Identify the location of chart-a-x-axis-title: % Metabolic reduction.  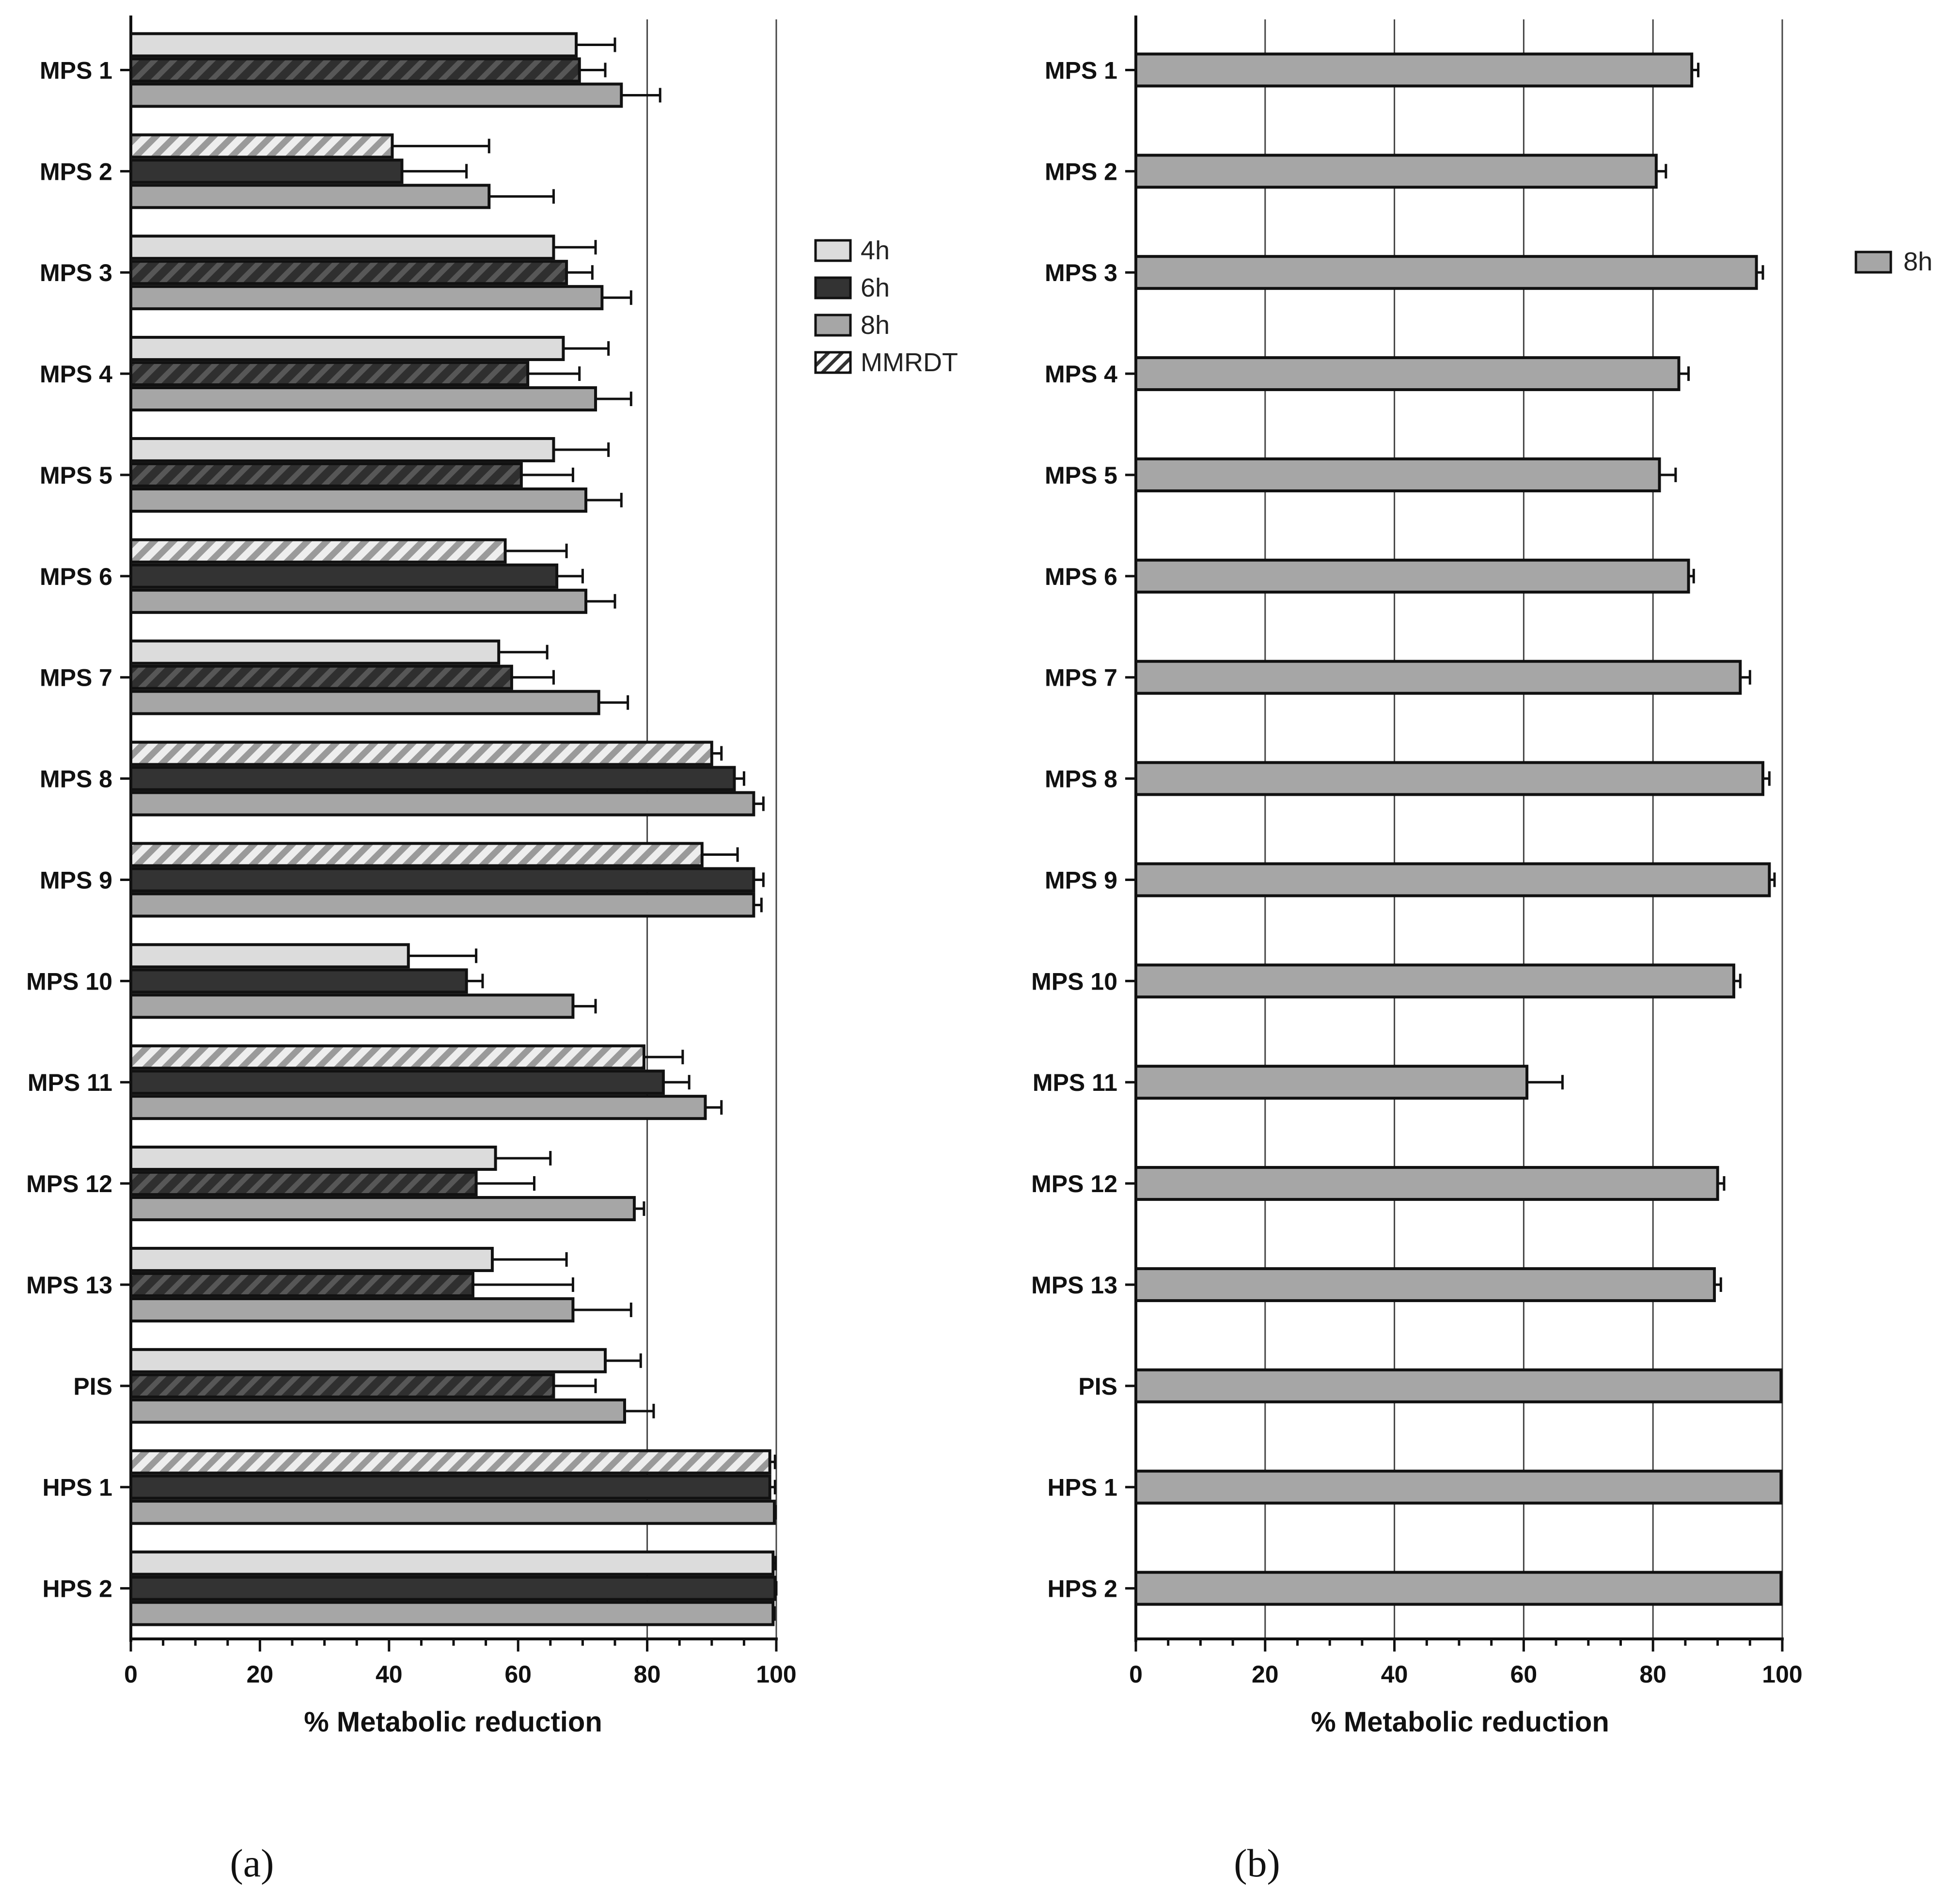
(453, 1722).